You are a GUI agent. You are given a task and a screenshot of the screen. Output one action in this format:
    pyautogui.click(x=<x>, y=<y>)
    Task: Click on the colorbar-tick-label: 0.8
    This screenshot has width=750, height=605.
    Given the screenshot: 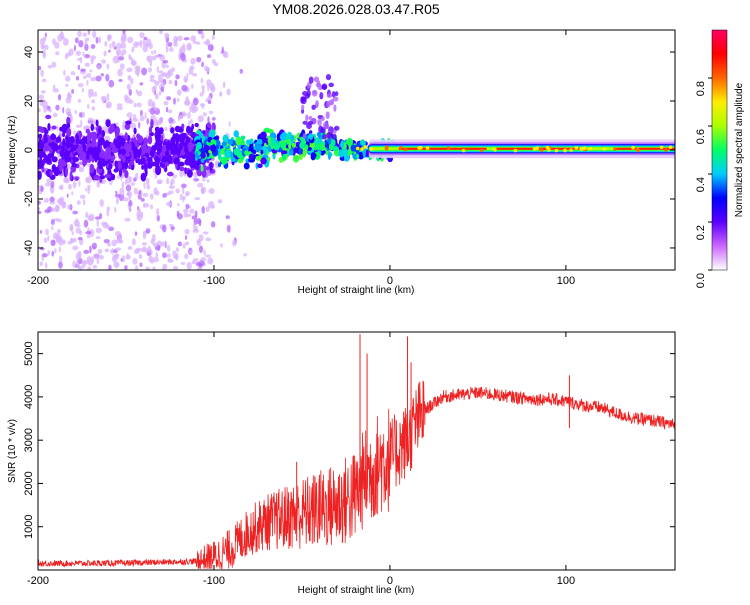 What is the action you would take?
    pyautogui.click(x=701, y=88)
    